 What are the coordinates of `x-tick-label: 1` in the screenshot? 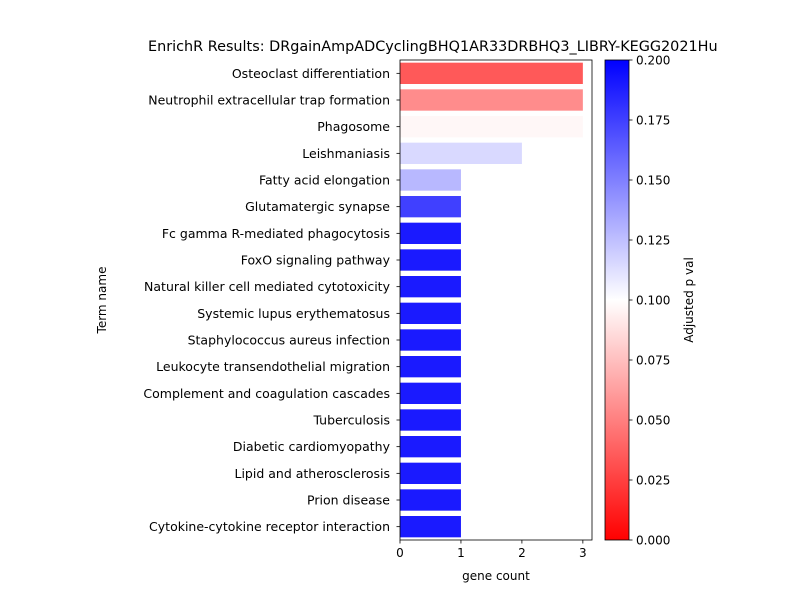 It's located at (461, 553).